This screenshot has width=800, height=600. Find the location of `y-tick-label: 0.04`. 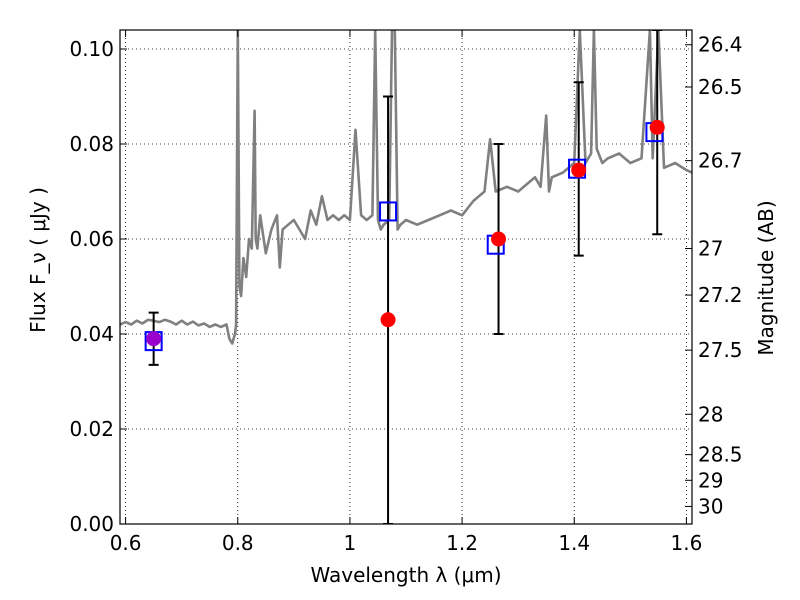

y-tick-label: 0.04 is located at coordinates (91, 334).